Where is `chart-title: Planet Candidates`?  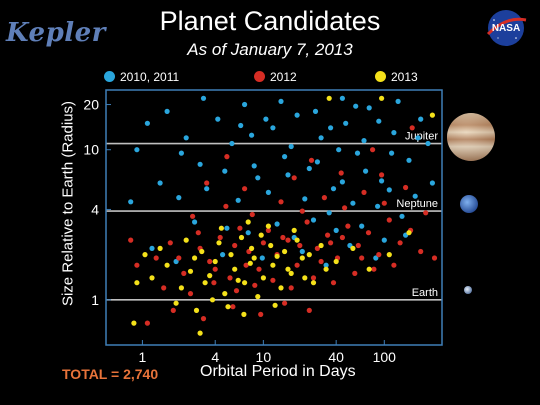
chart-title: Planet Candidates is located at coordinates (270, 21).